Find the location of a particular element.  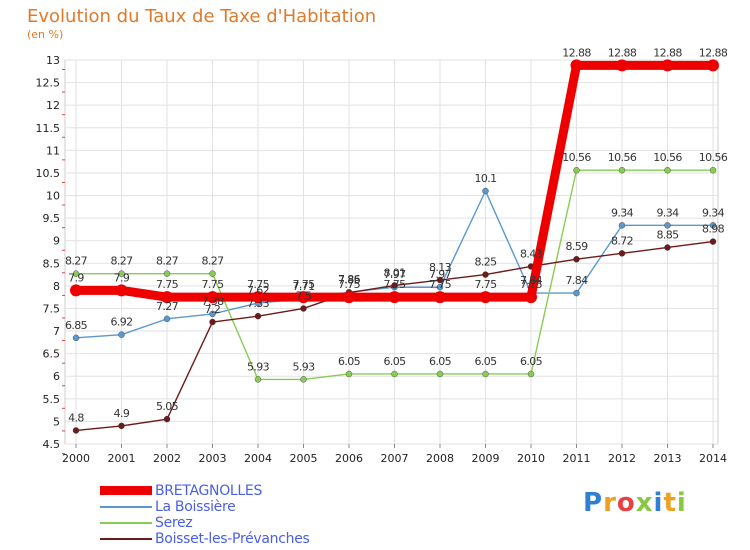

data-label: 5.93 is located at coordinates (258, 366).